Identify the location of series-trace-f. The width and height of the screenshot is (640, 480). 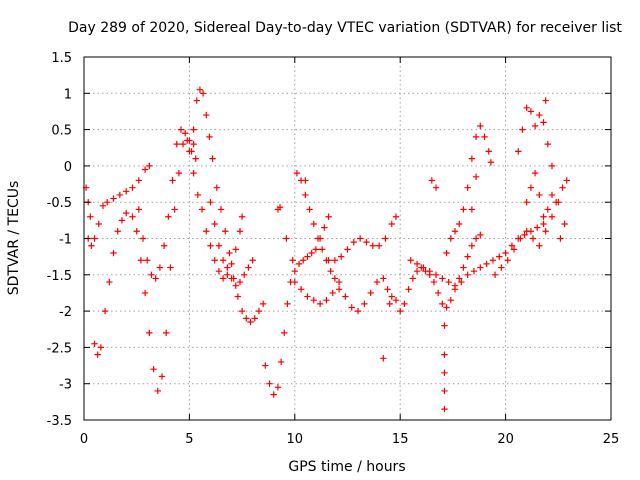
(231, 244).